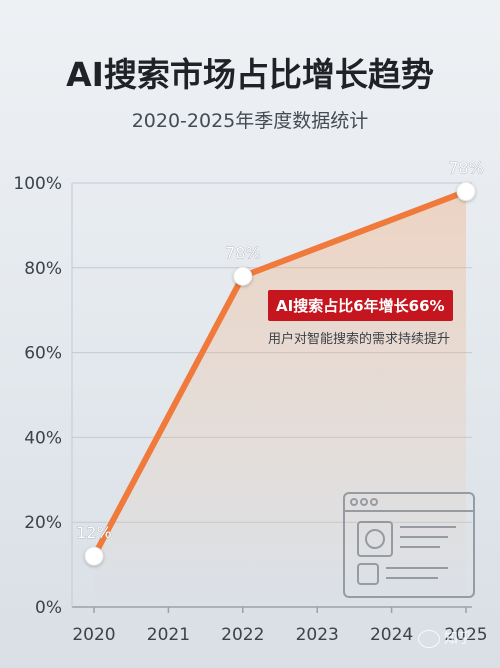 This screenshot has width=500, height=668. I want to click on x-tick-label: 2020, so click(93, 635).